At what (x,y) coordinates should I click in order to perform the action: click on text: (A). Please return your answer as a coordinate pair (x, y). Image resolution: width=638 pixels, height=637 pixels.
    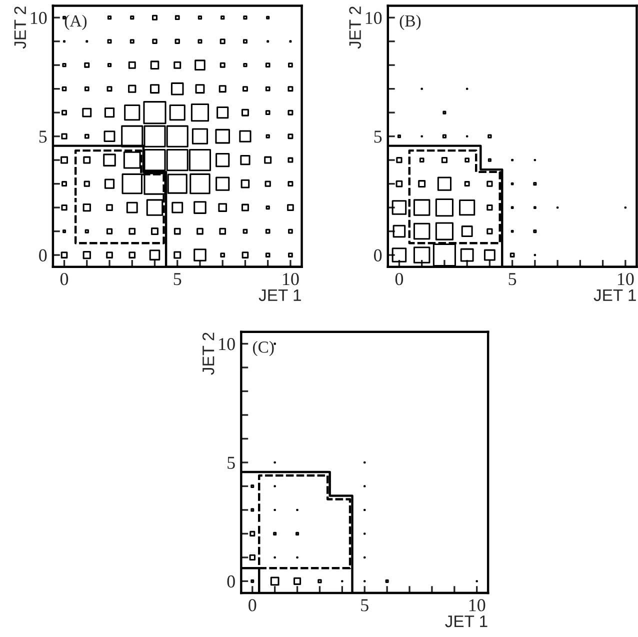
    Looking at the image, I should click on (75, 22).